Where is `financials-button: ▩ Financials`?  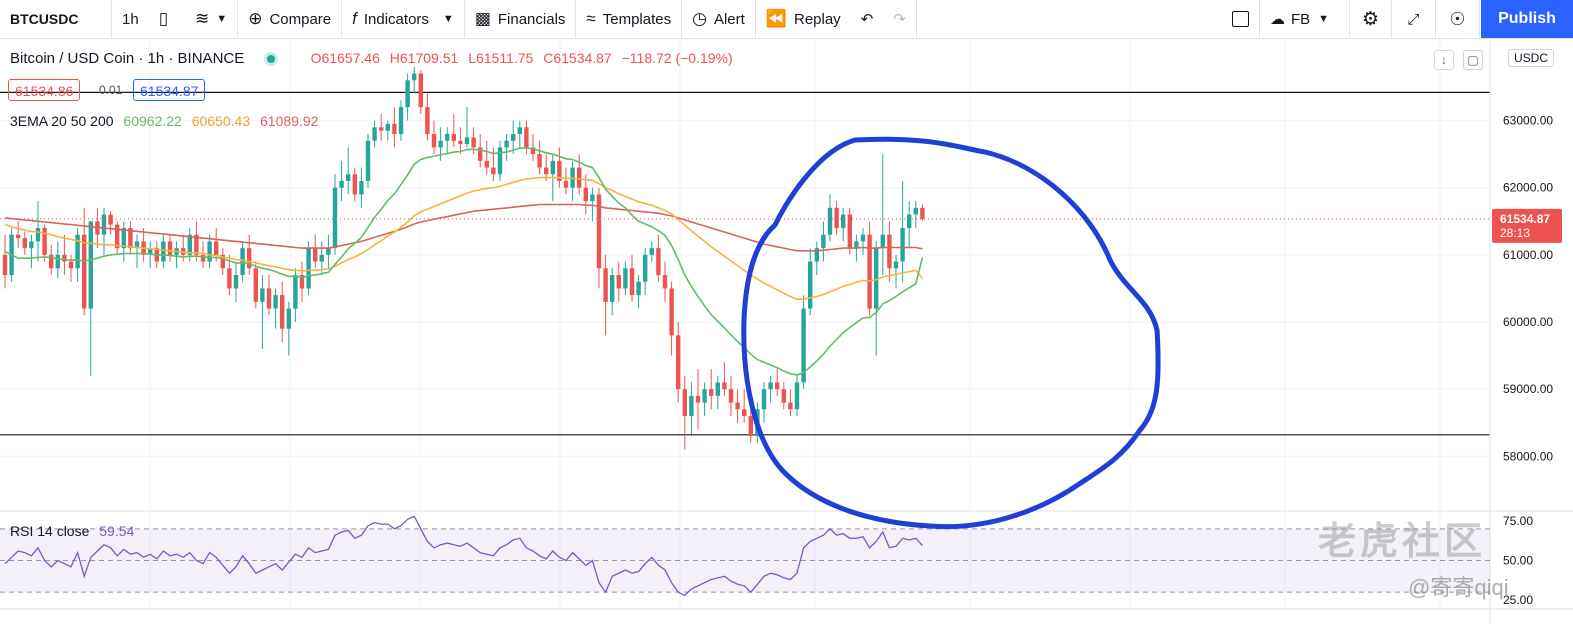 financials-button: ▩ Financials is located at coordinates (521, 19).